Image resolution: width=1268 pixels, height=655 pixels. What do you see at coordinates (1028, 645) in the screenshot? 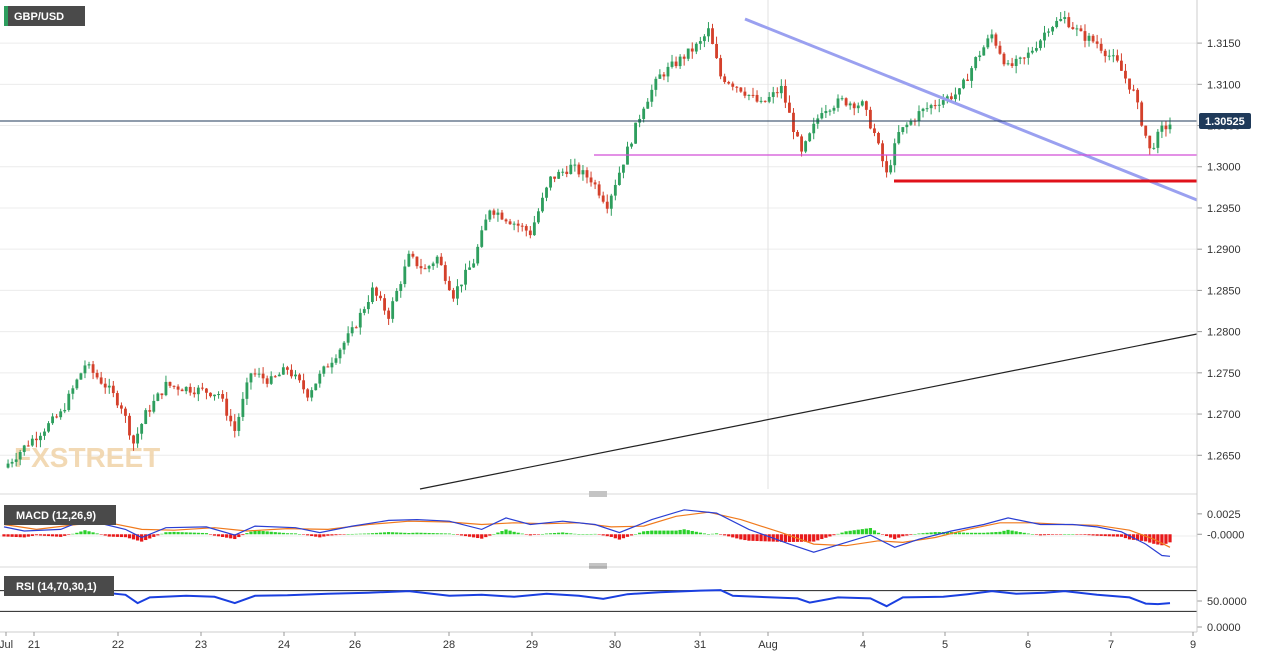
I see `time-tick-label: 6` at bounding box center [1028, 645].